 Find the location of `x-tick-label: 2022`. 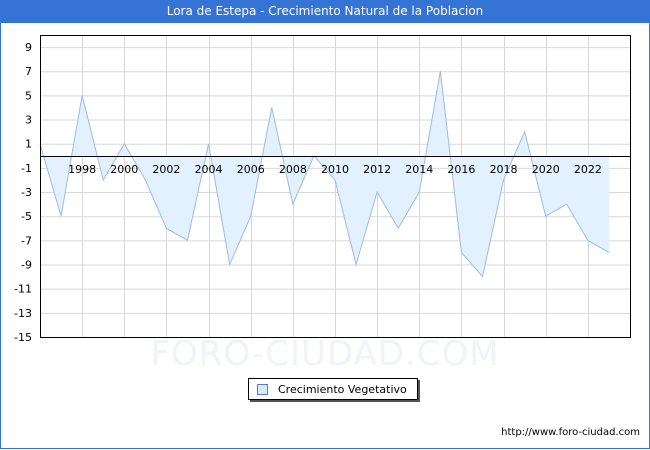

x-tick-label: 2022 is located at coordinates (588, 169).